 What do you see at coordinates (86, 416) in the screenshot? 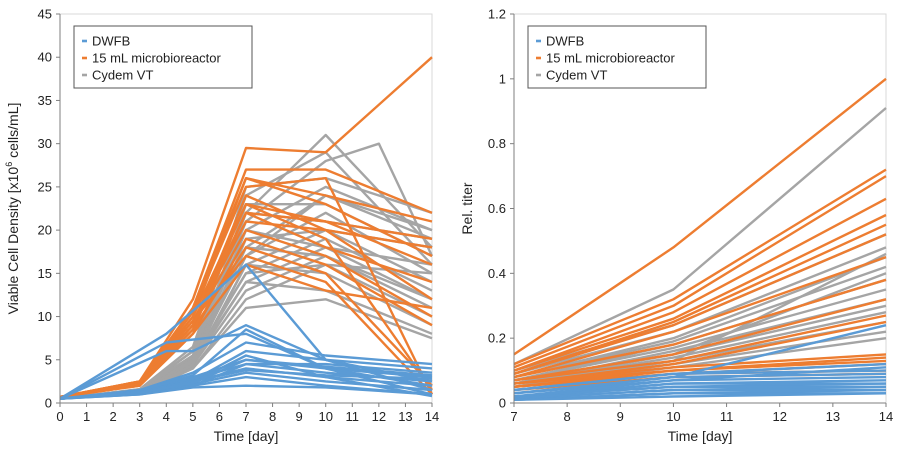
I see `x-tick-label: 1` at bounding box center [86, 416].